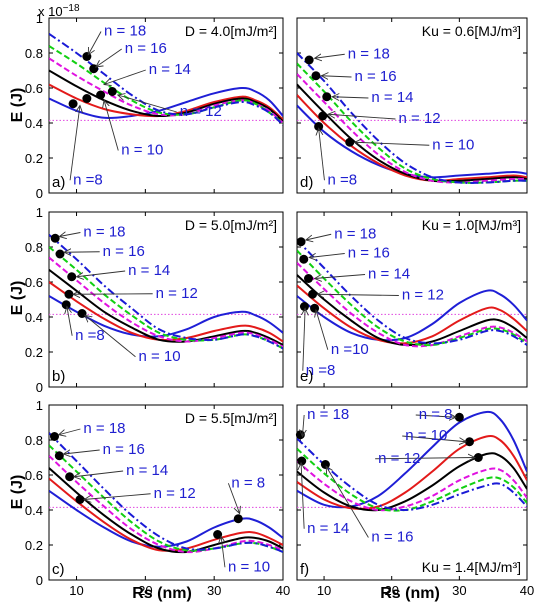 This screenshot has height=606, width=545. Describe the element at coordinates (306, 182) in the screenshot. I see `panel-letter: d)` at that location.